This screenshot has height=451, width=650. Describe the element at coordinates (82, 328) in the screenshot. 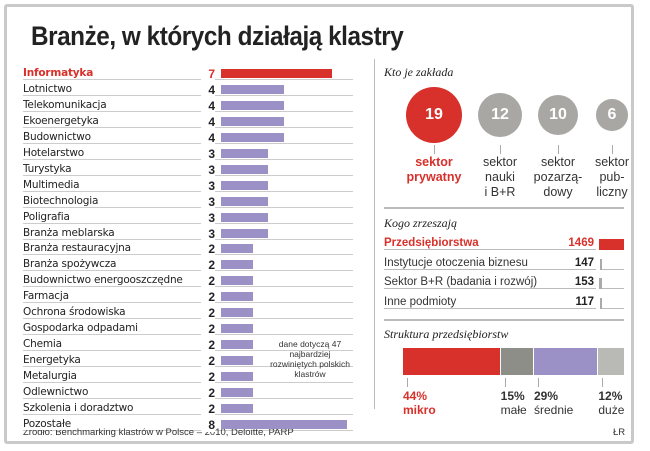

I see `bar-label: Gospodarka odpadami` at that location.